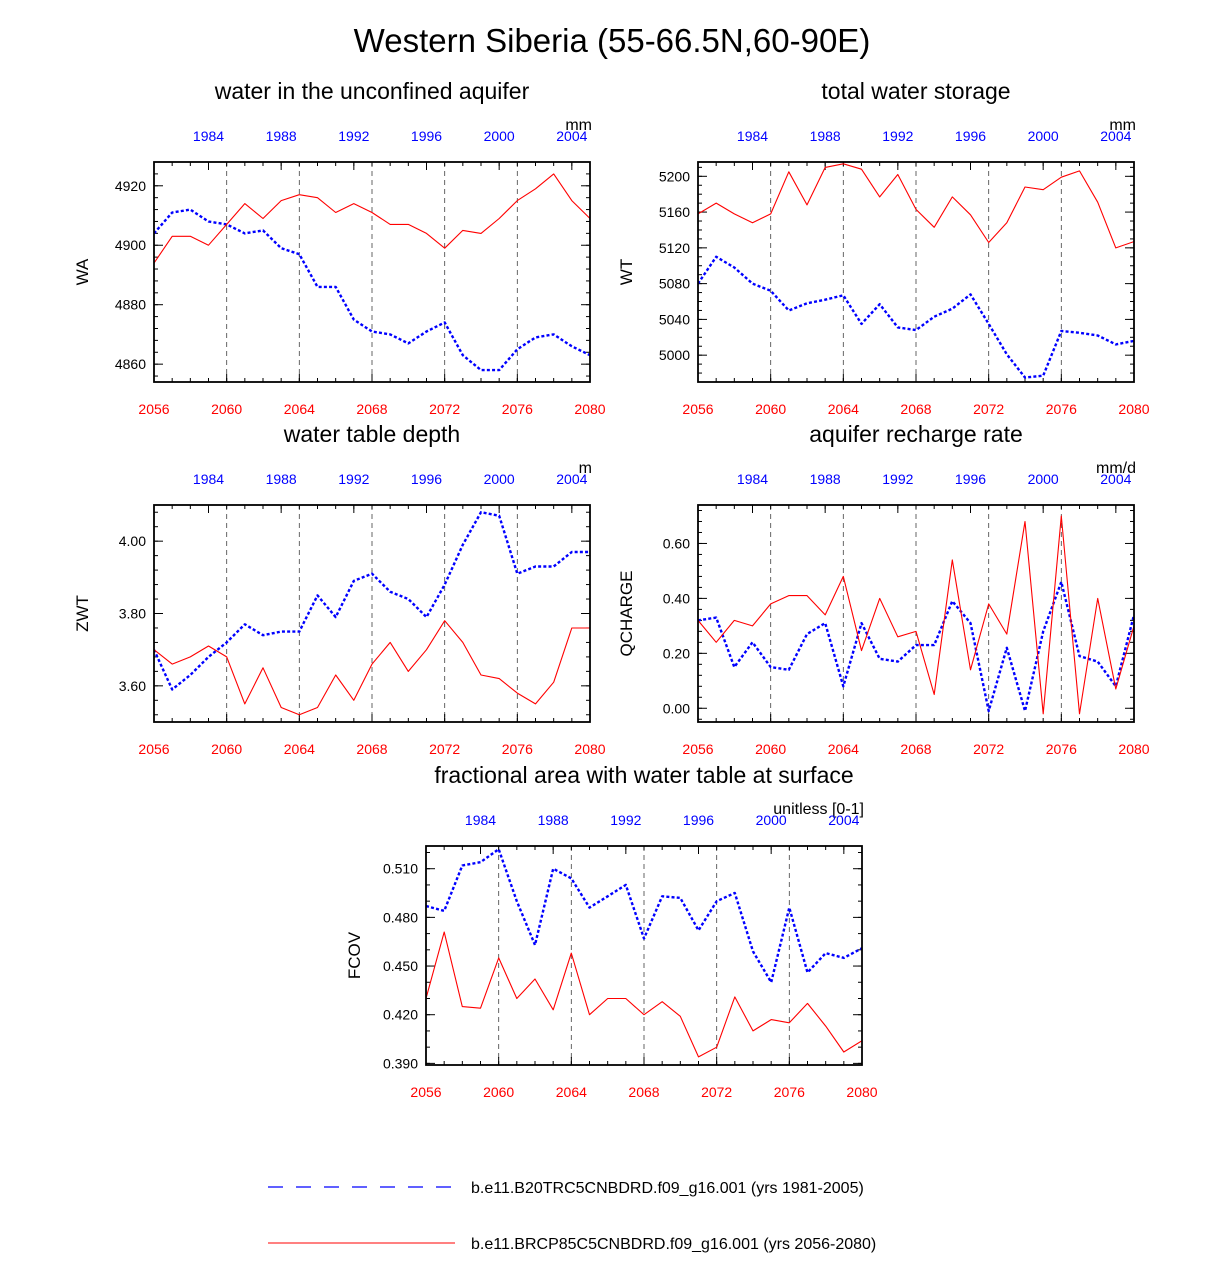 The width and height of the screenshot is (1224, 1280). I want to click on wa-x-tick-label: 2080, so click(589, 409).